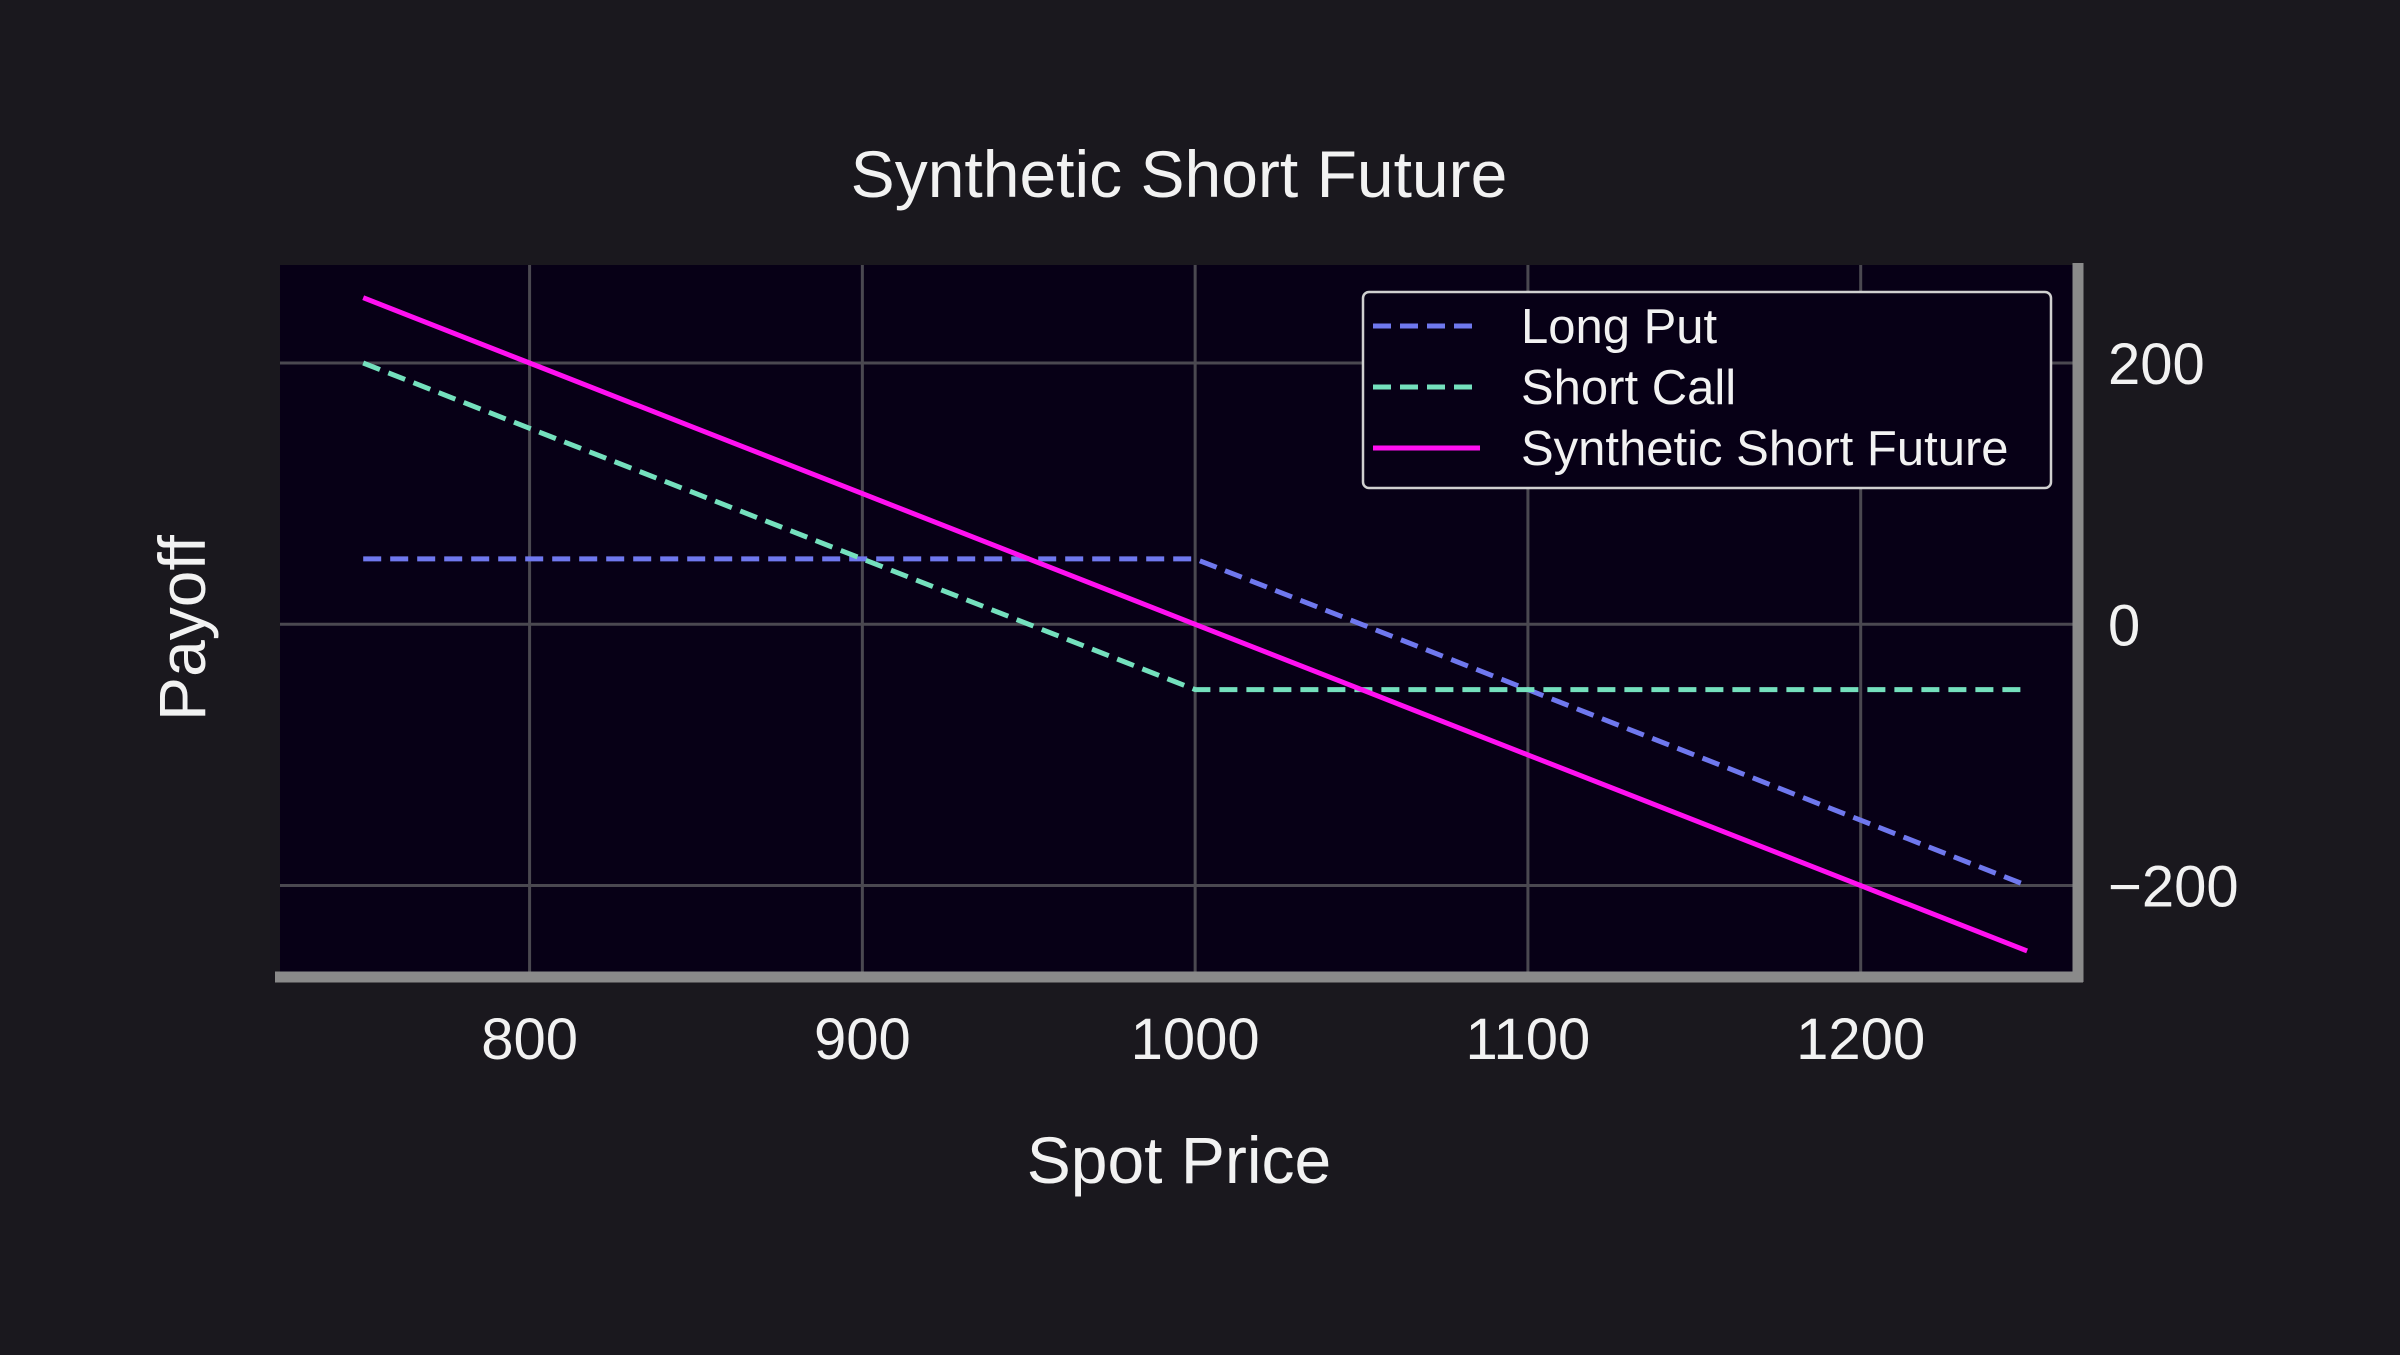  What do you see at coordinates (1619, 327) in the screenshot?
I see `legend-label-long-put: Long Put` at bounding box center [1619, 327].